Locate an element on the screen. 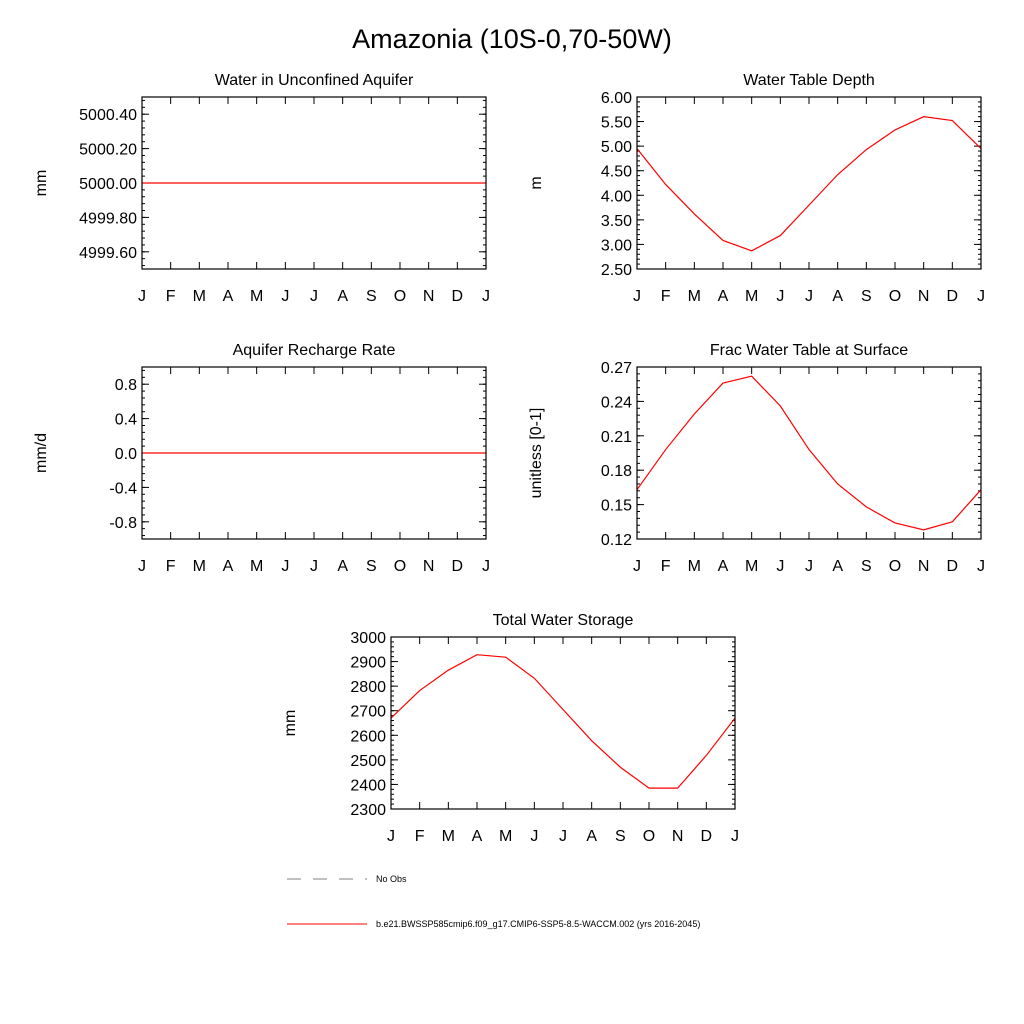  y-tick-label: 2600 is located at coordinates (368, 736).